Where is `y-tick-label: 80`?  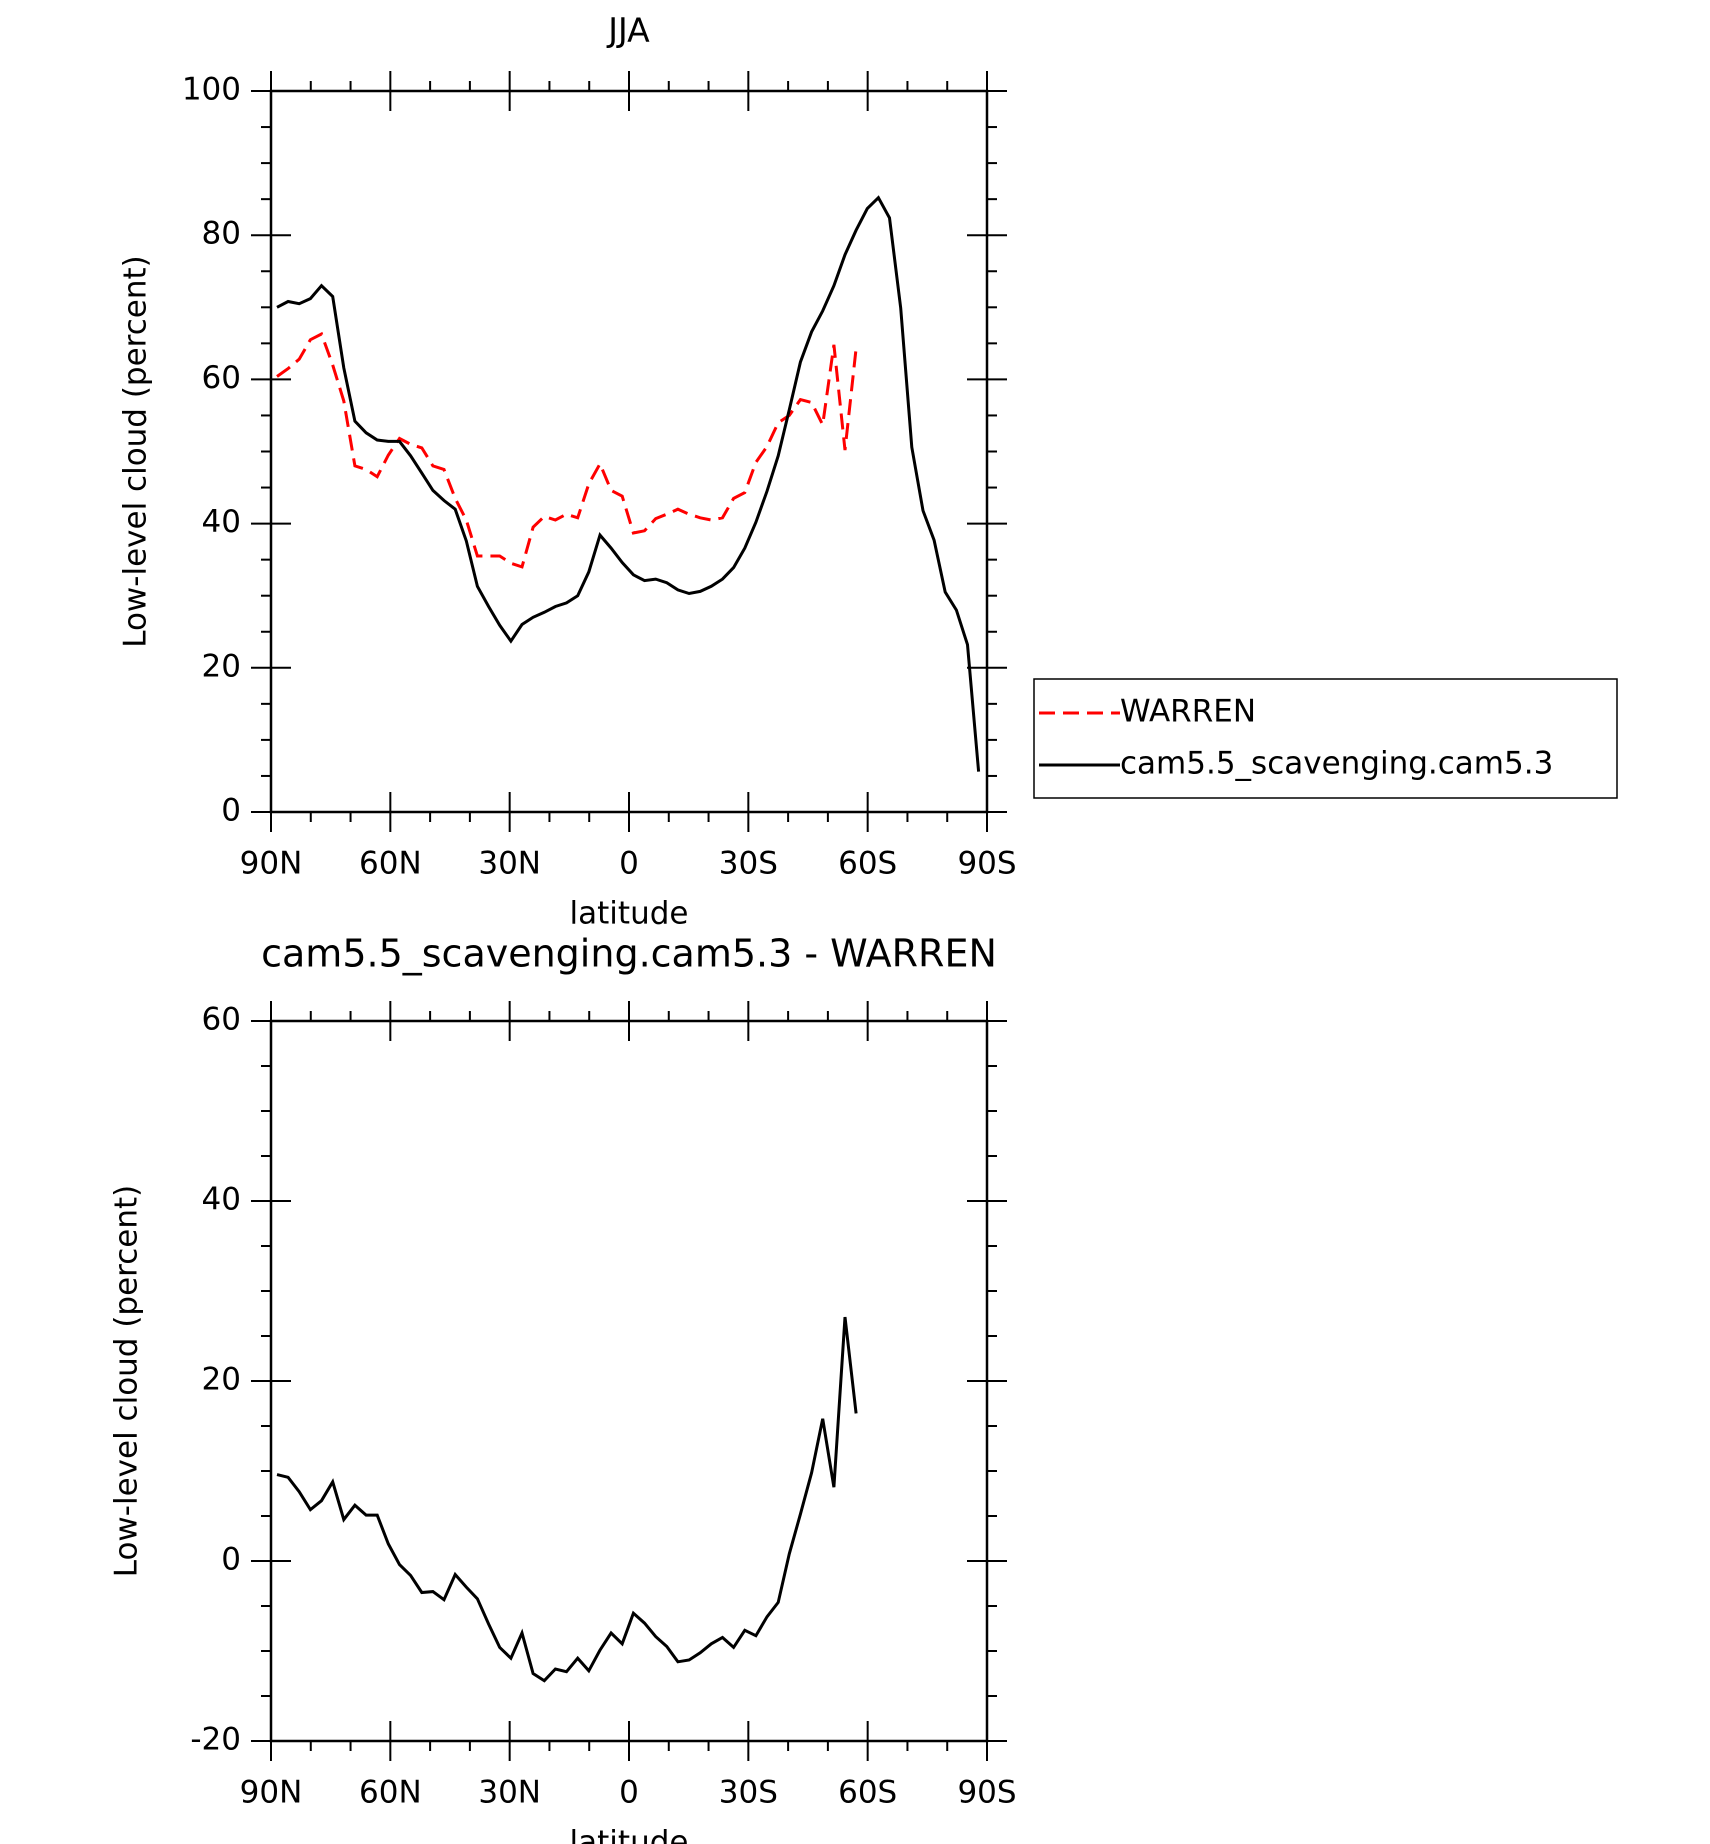 y-tick-label: 80 is located at coordinates (221, 234).